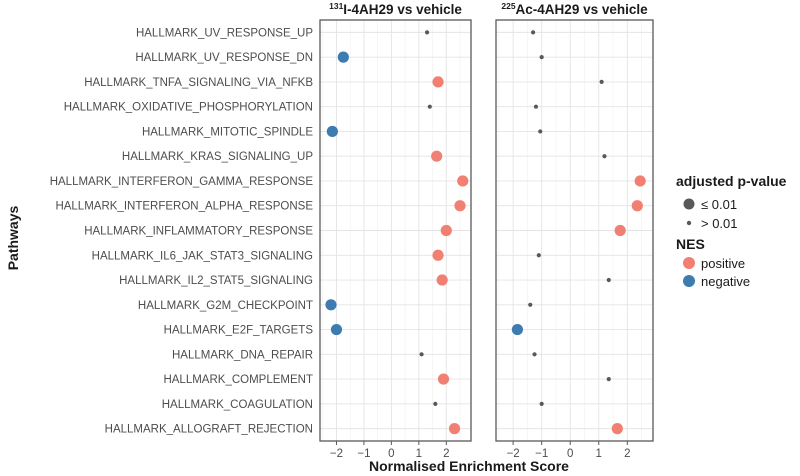 This screenshot has height=476, width=800. What do you see at coordinates (689, 263) in the screenshot?
I see `legend-positive-marker` at bounding box center [689, 263].